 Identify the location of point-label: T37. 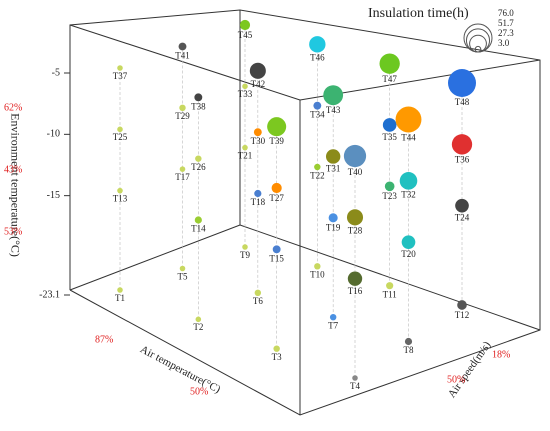
(120, 76).